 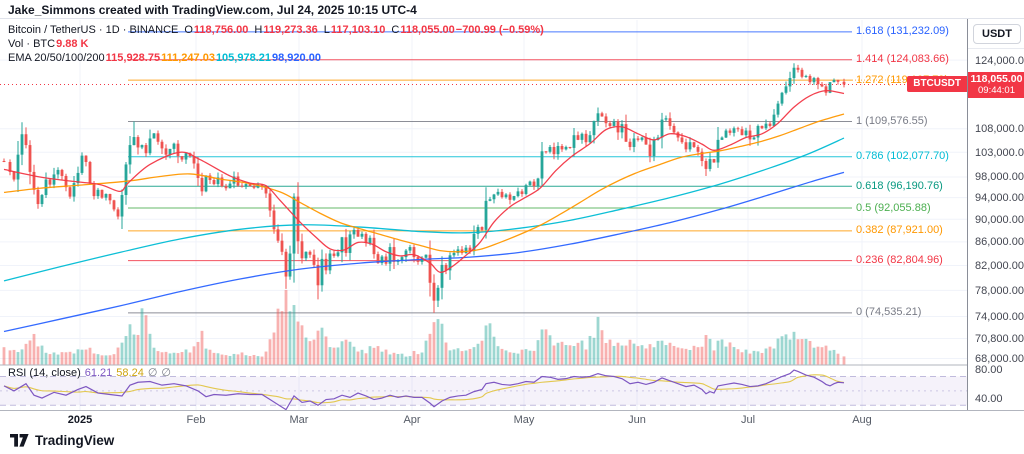 What do you see at coordinates (130, 373) in the screenshot?
I see `rsi-ma-value: 58.24` at bounding box center [130, 373].